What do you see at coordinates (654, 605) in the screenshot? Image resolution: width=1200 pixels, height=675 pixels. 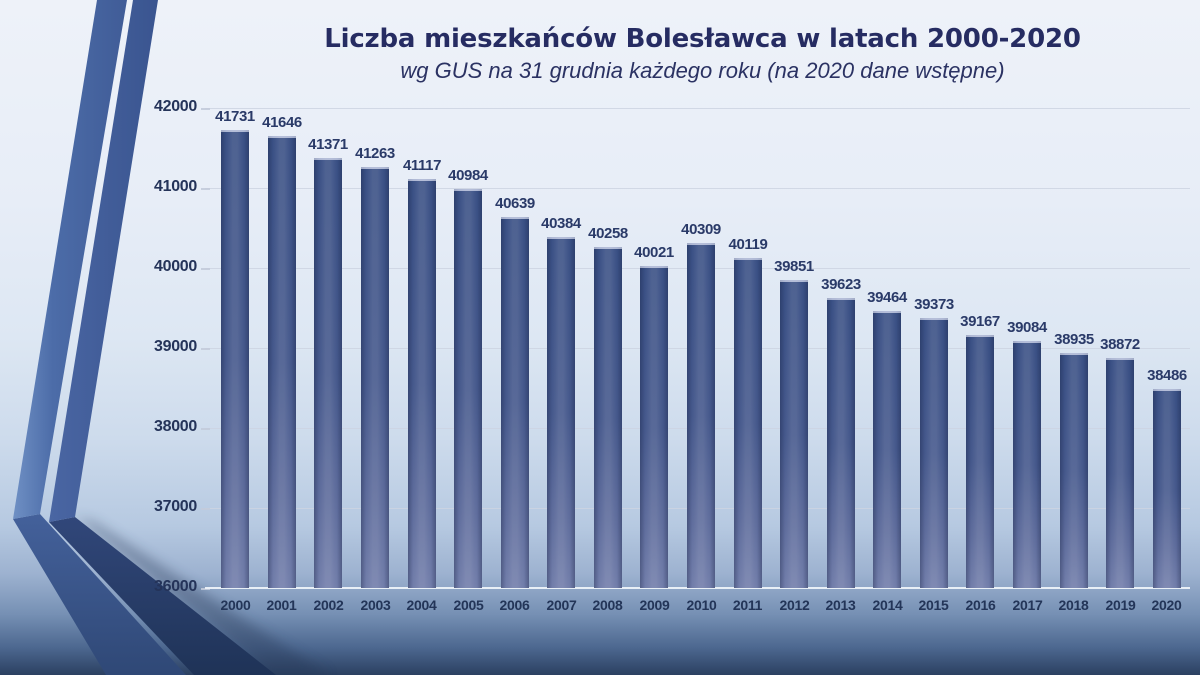 I see `x-axis-label-2009: 2009` at bounding box center [654, 605].